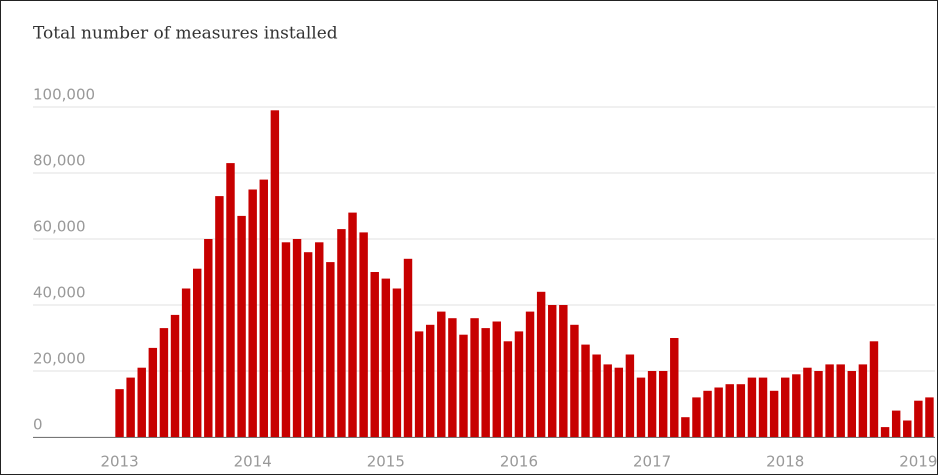 This screenshot has height=475, width=938. What do you see at coordinates (785, 462) in the screenshot?
I see `x-tick-label: 2018` at bounding box center [785, 462].